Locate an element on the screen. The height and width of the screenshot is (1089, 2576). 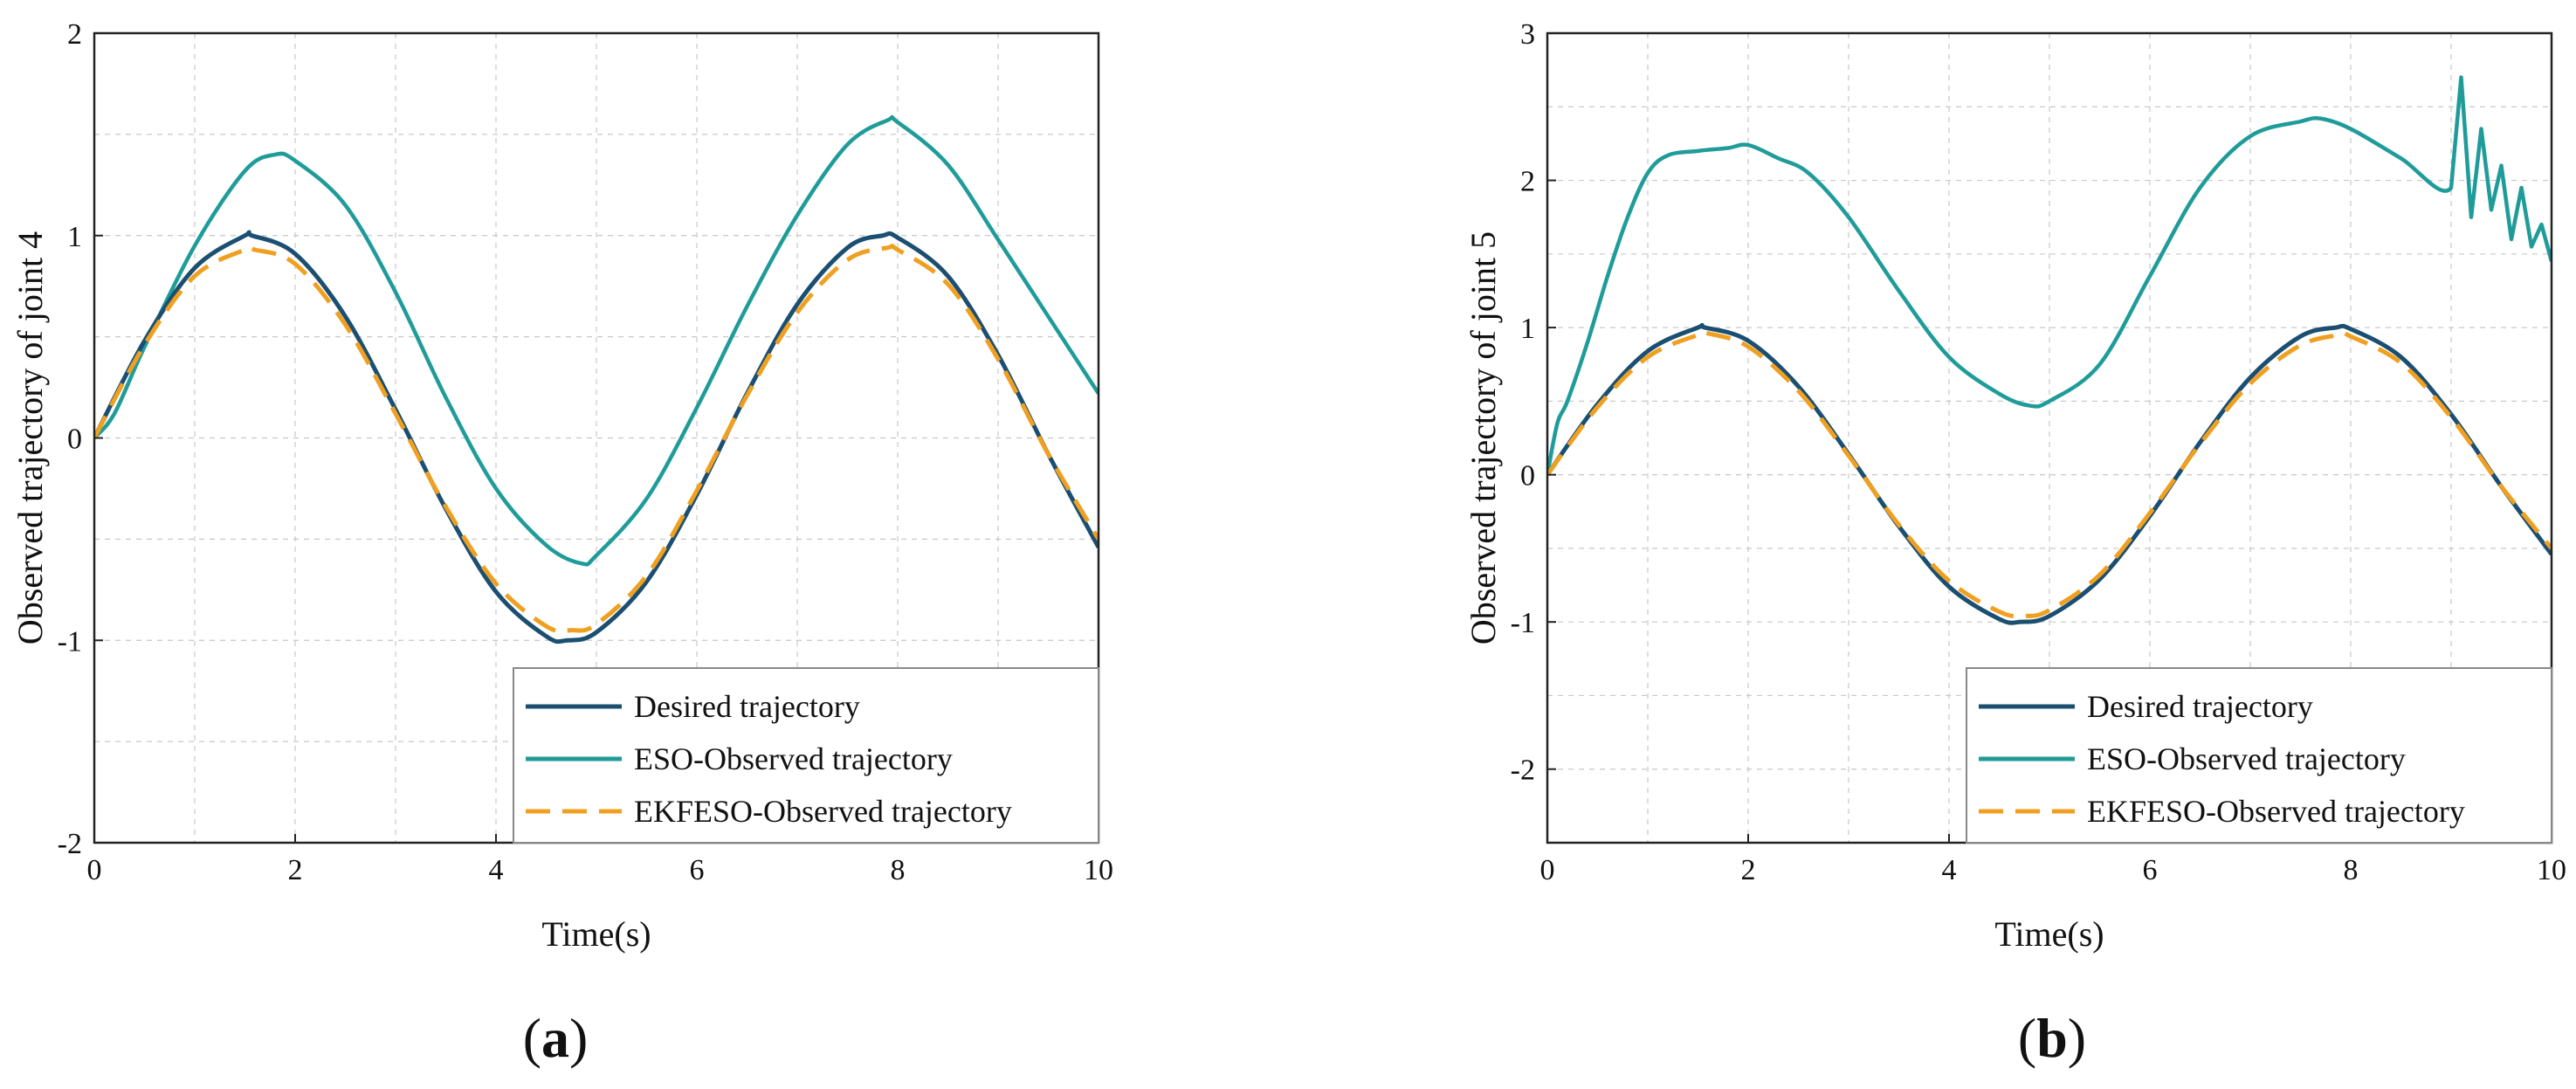
y-tick-label: 3 is located at coordinates (1527, 34).